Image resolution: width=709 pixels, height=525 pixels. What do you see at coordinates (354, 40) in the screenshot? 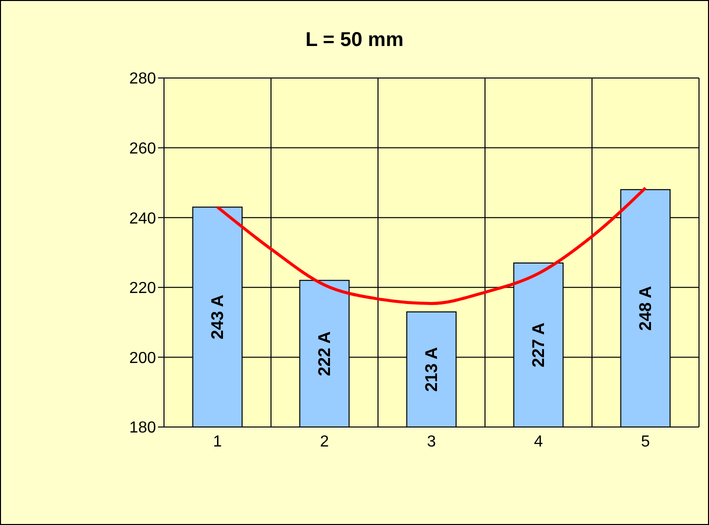
I see `chart-title: L = 50 mm` at bounding box center [354, 40].